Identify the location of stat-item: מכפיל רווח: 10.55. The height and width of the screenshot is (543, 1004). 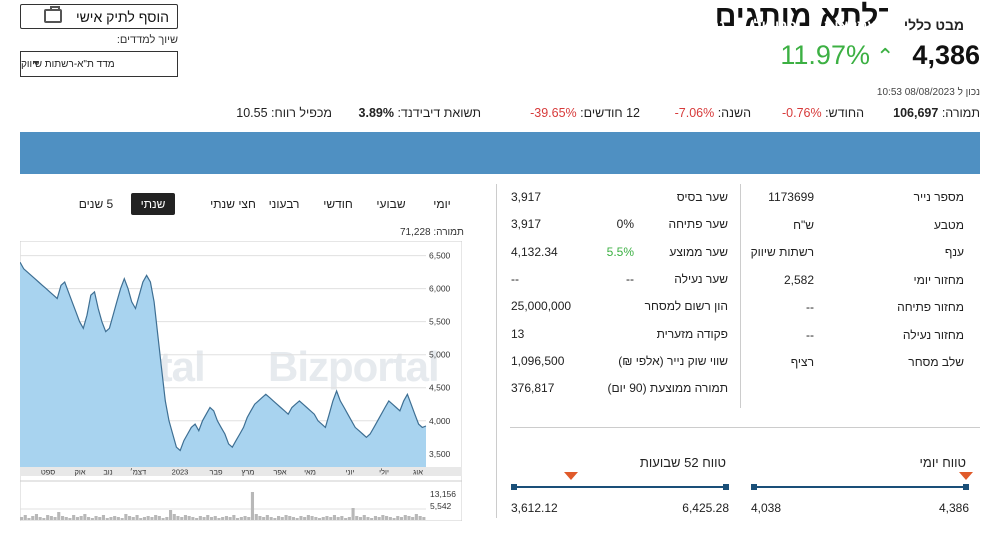
(284, 115).